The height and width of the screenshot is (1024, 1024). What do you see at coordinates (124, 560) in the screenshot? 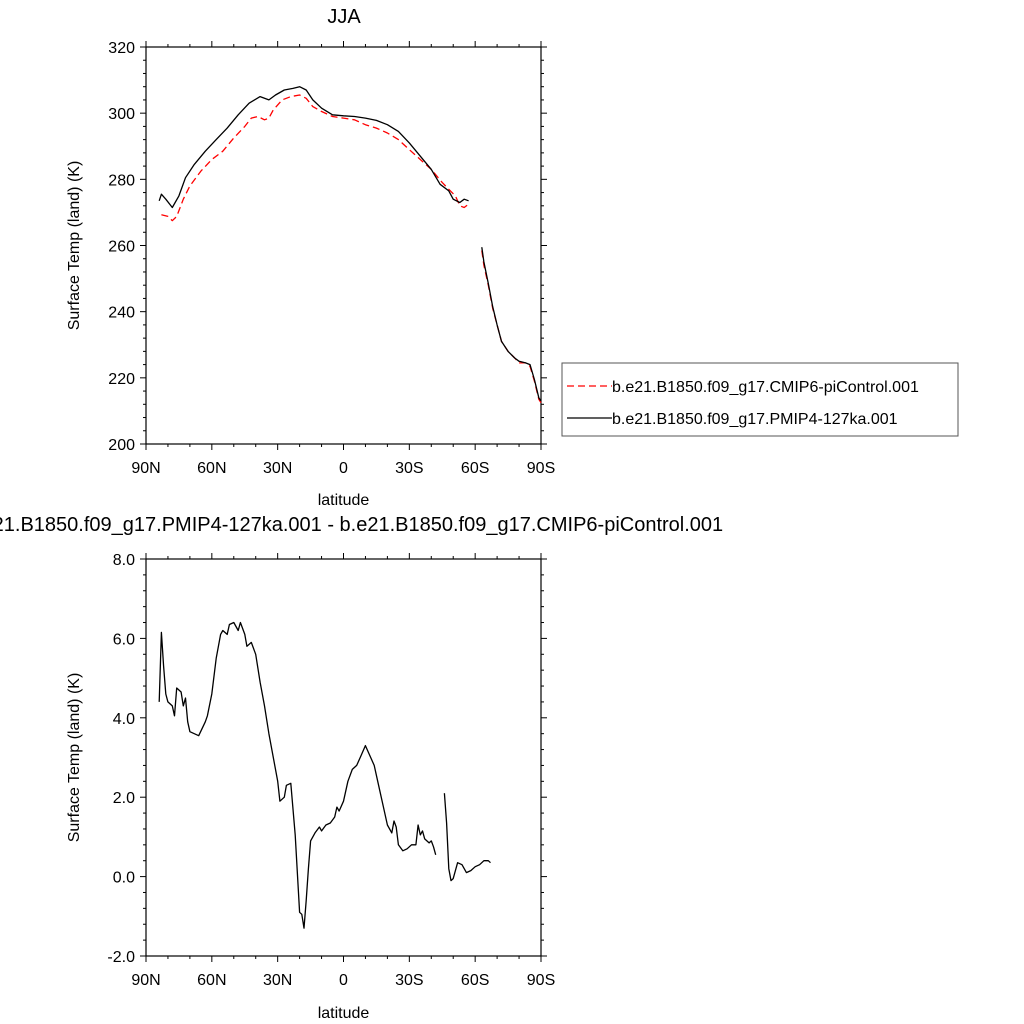
I see `y-tick-label: 8.0` at bounding box center [124, 560].